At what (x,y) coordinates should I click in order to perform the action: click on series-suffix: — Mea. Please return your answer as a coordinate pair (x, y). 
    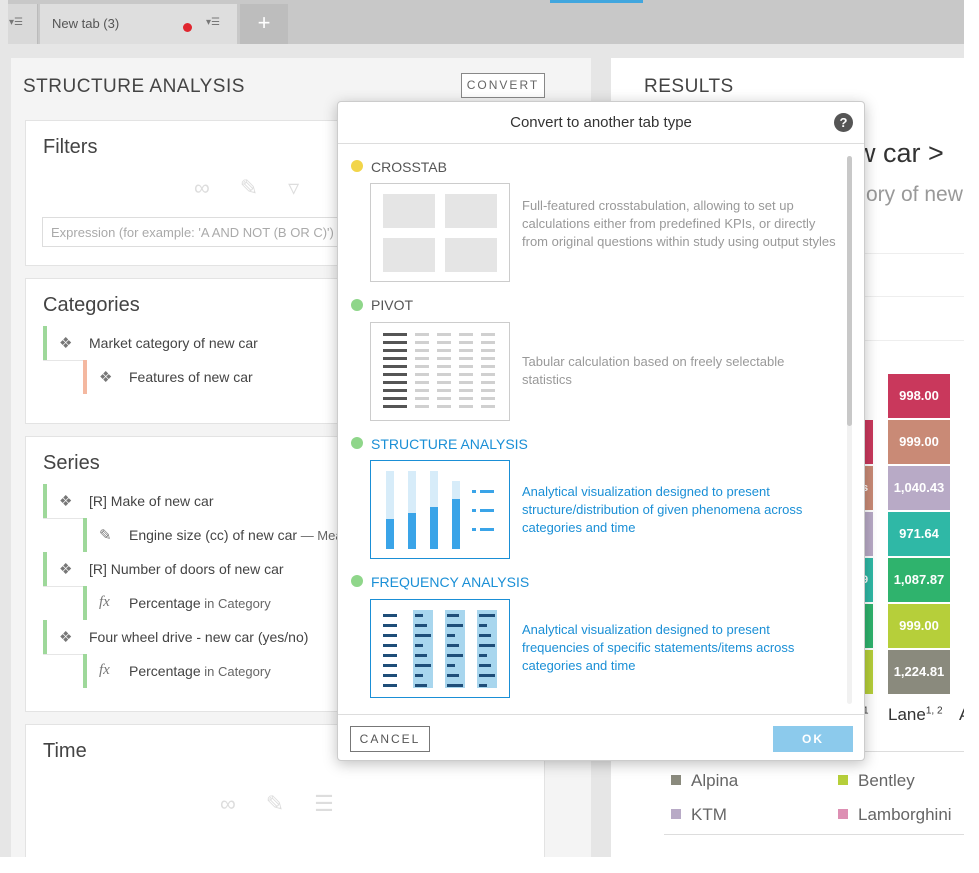
    Looking at the image, I should click on (320, 535).